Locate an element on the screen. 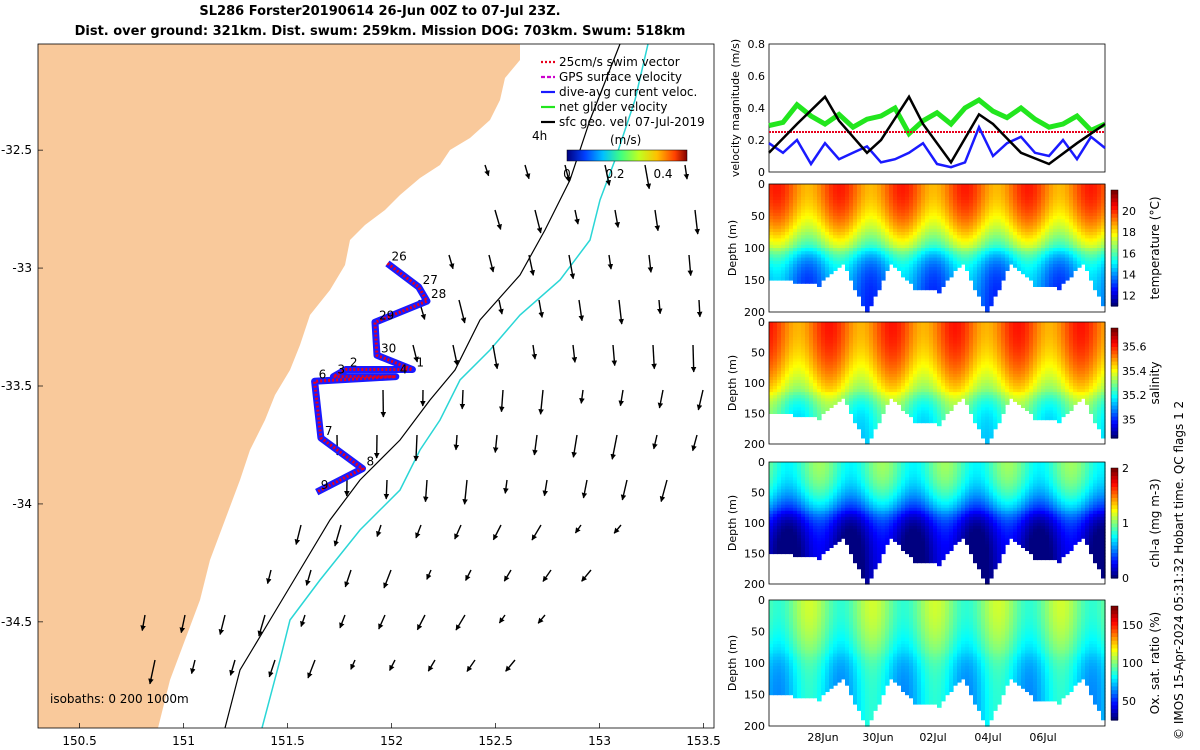 This screenshot has height=750, width=1200. heatmap-colorbar-cell is located at coordinates (1114, 300).